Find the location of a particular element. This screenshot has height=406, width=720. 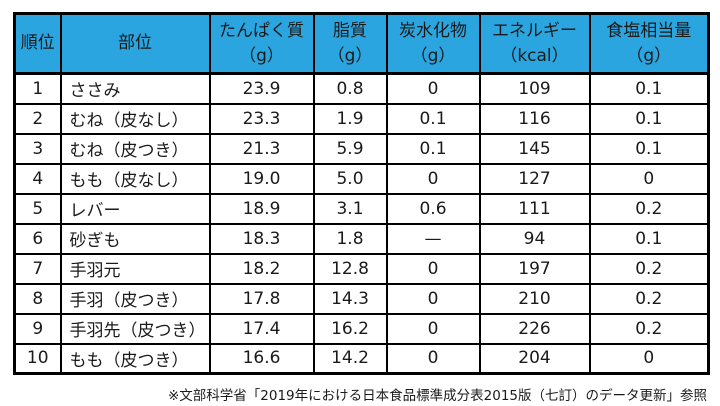

protein-cell: 23.9 is located at coordinates (261, 88).